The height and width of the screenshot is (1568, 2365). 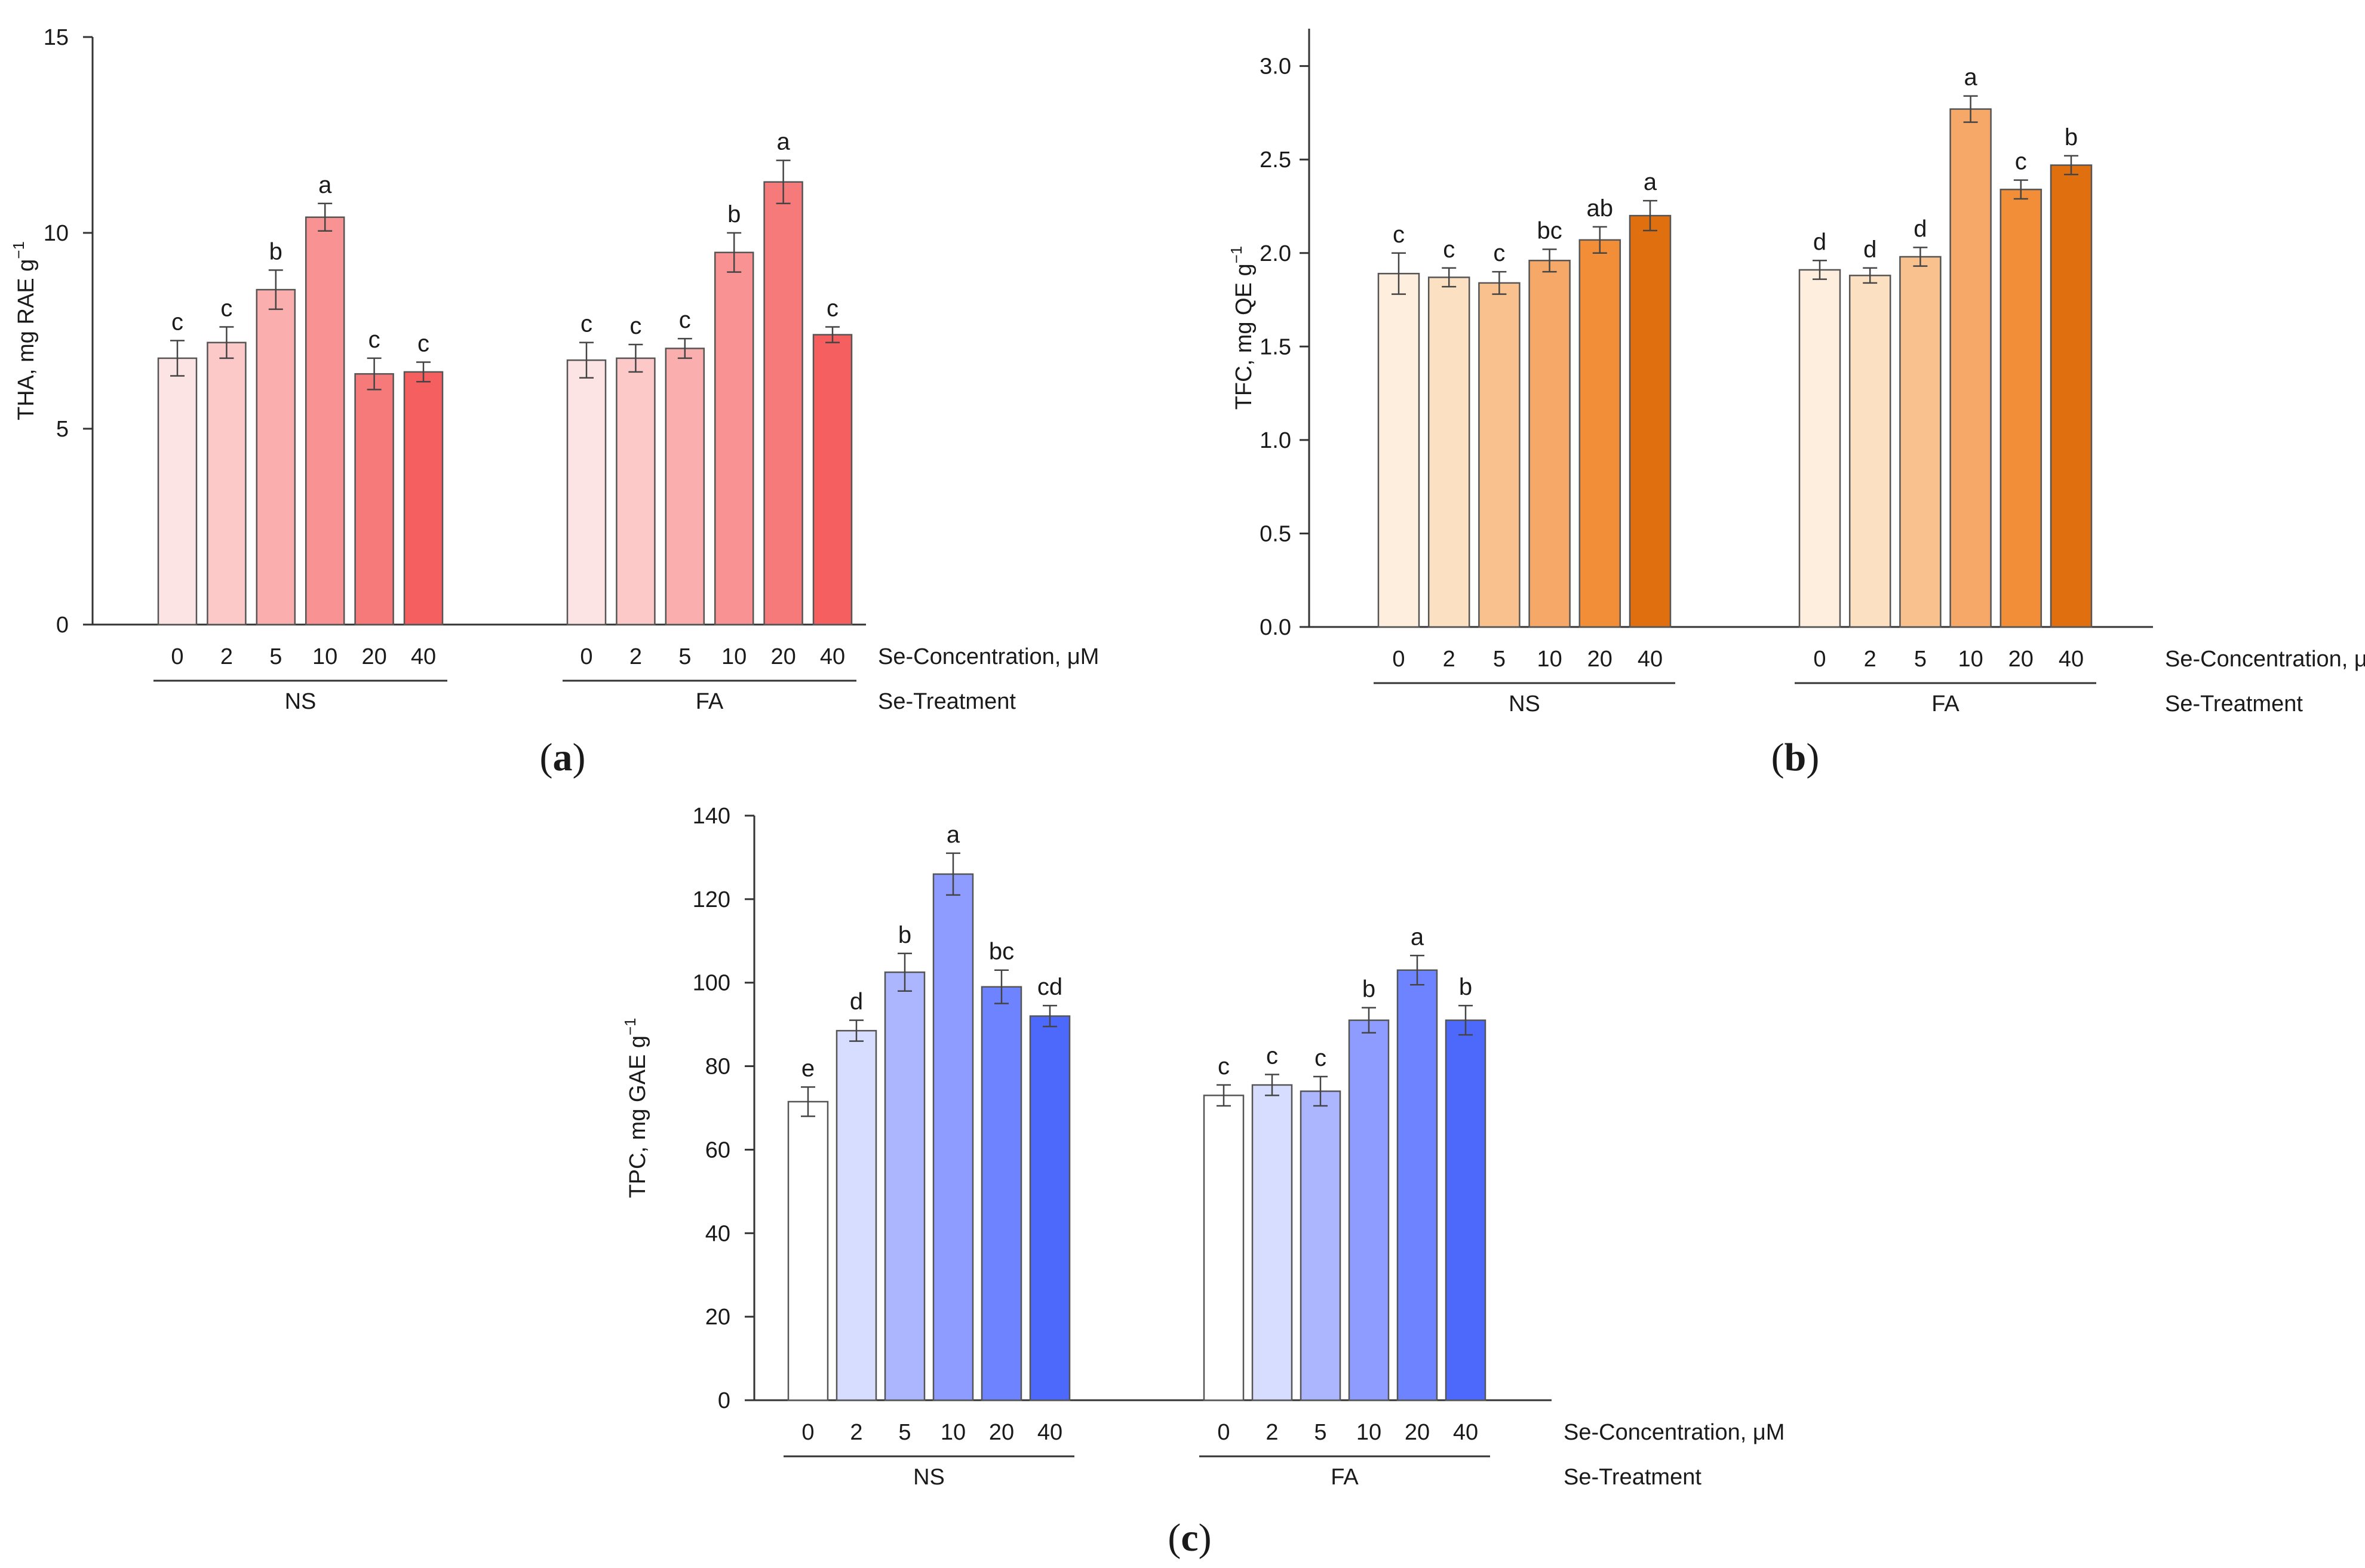 I want to click on bar-group-ns: c 0 c 2 c 5 bc 10 ab 20 a 40 NS, so click(x=1525, y=443).